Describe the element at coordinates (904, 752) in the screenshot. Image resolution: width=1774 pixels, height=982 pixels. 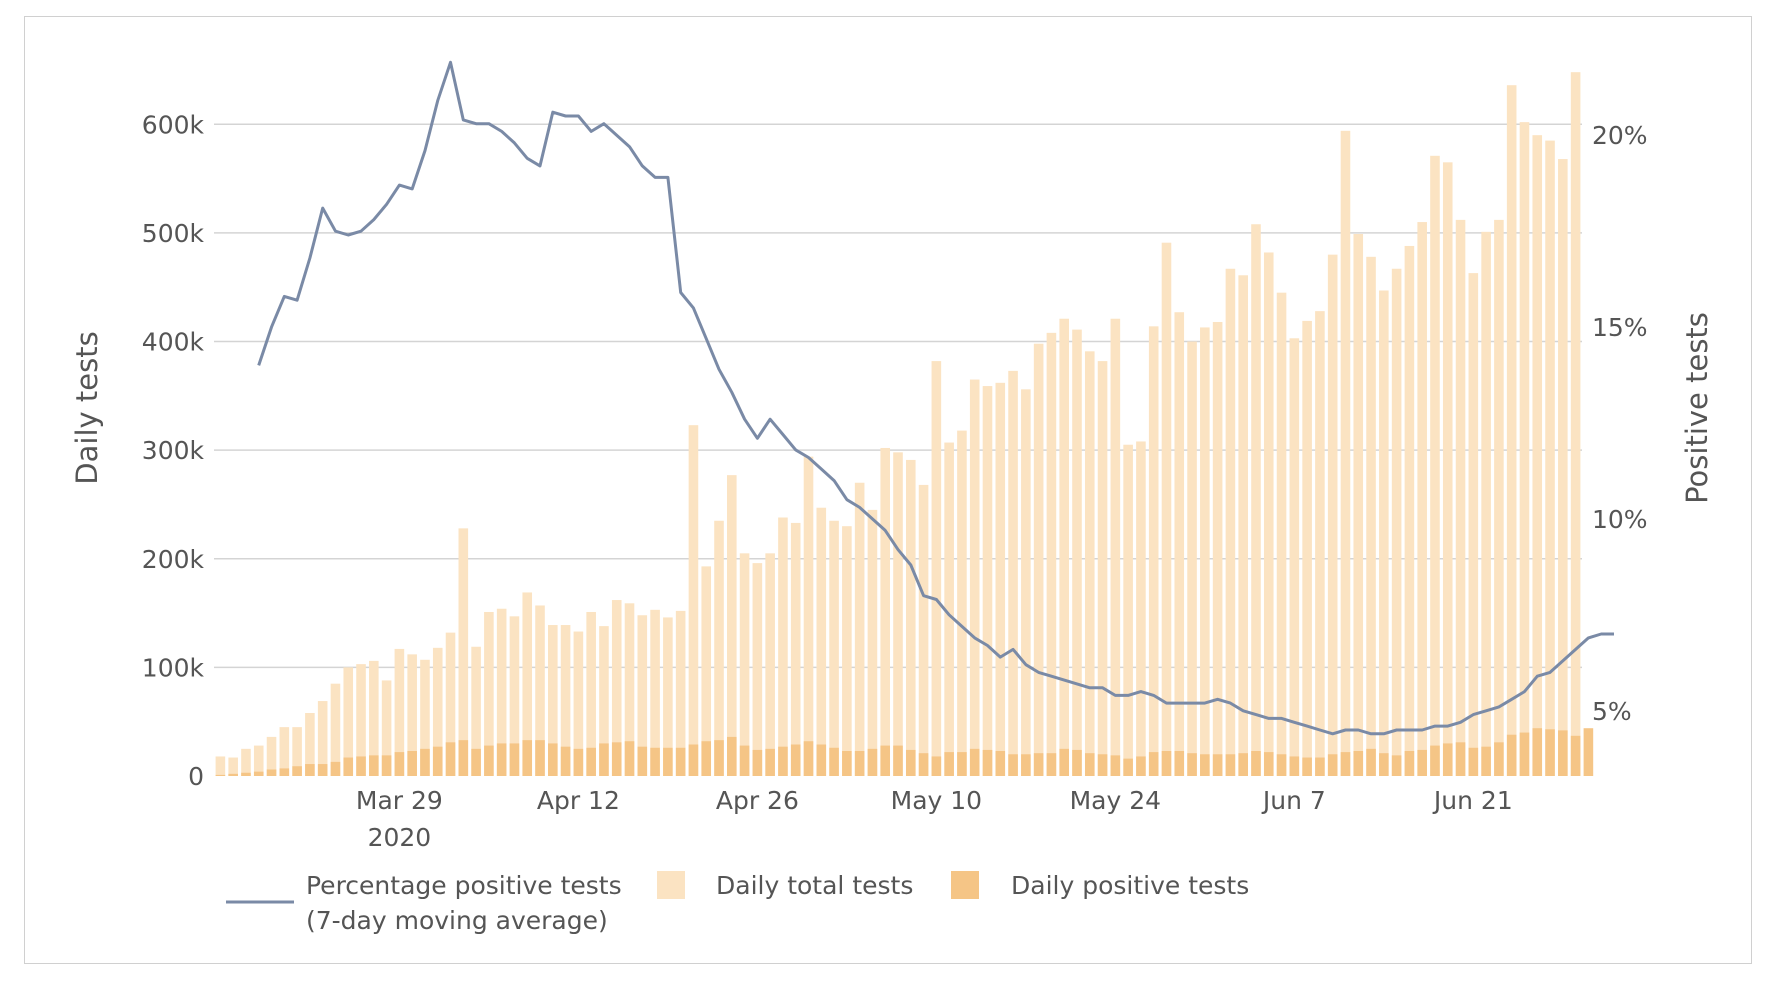
I see `positive-tests-bars` at that location.